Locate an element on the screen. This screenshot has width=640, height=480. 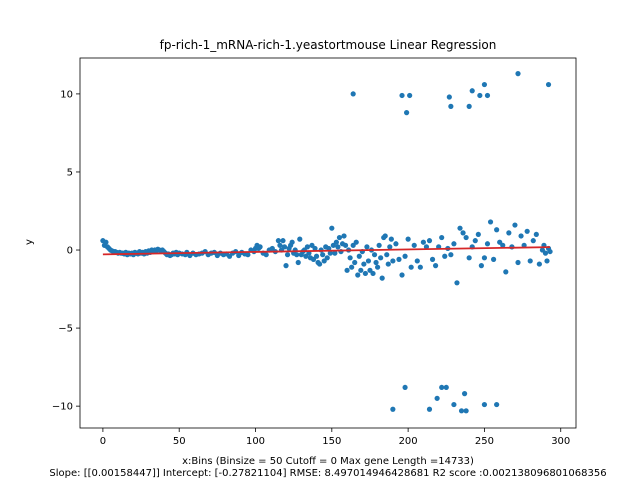
x-tick-label: 0 is located at coordinates (103, 441).